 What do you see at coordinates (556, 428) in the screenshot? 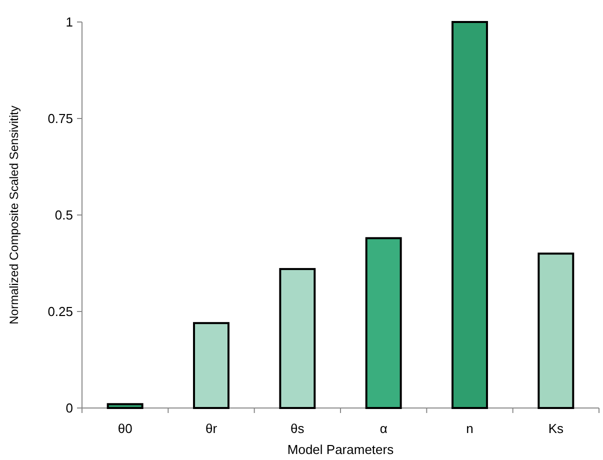
I see `x-tick-label: Ks` at bounding box center [556, 428].